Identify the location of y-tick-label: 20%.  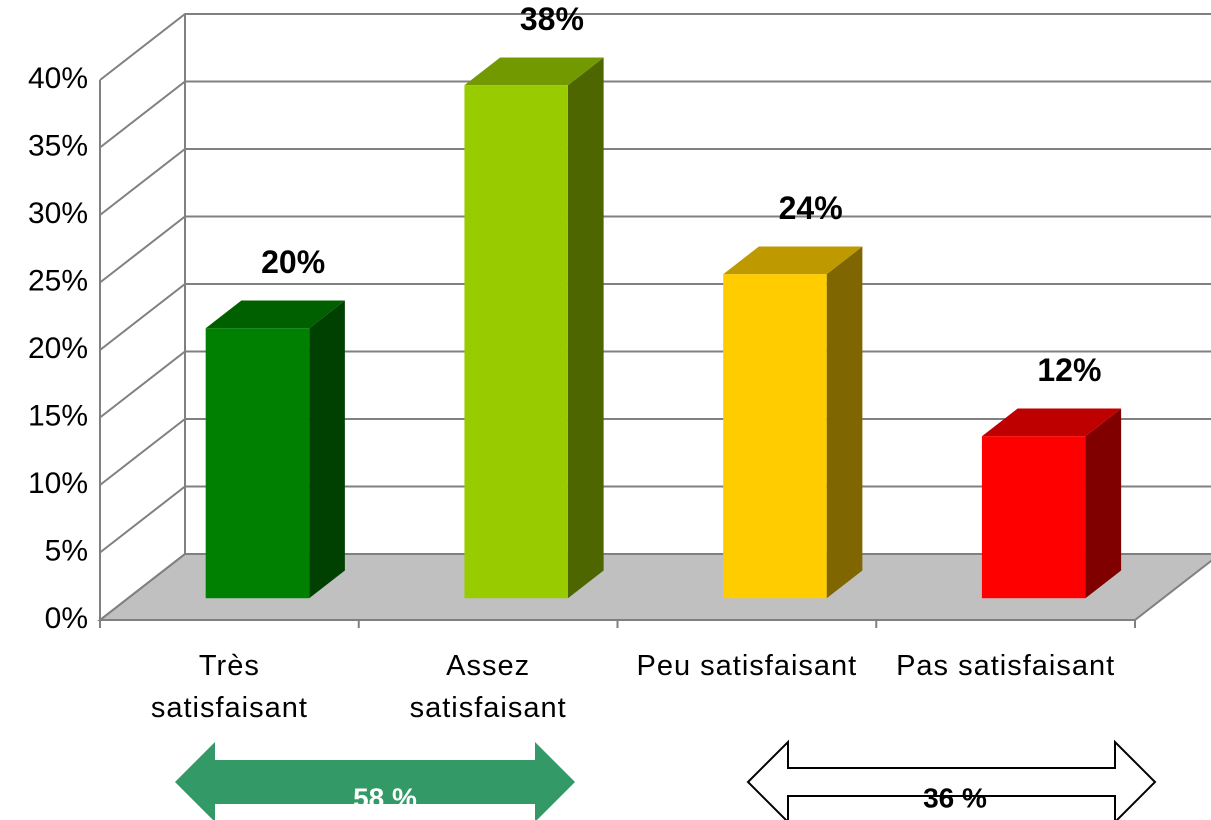
(58, 348).